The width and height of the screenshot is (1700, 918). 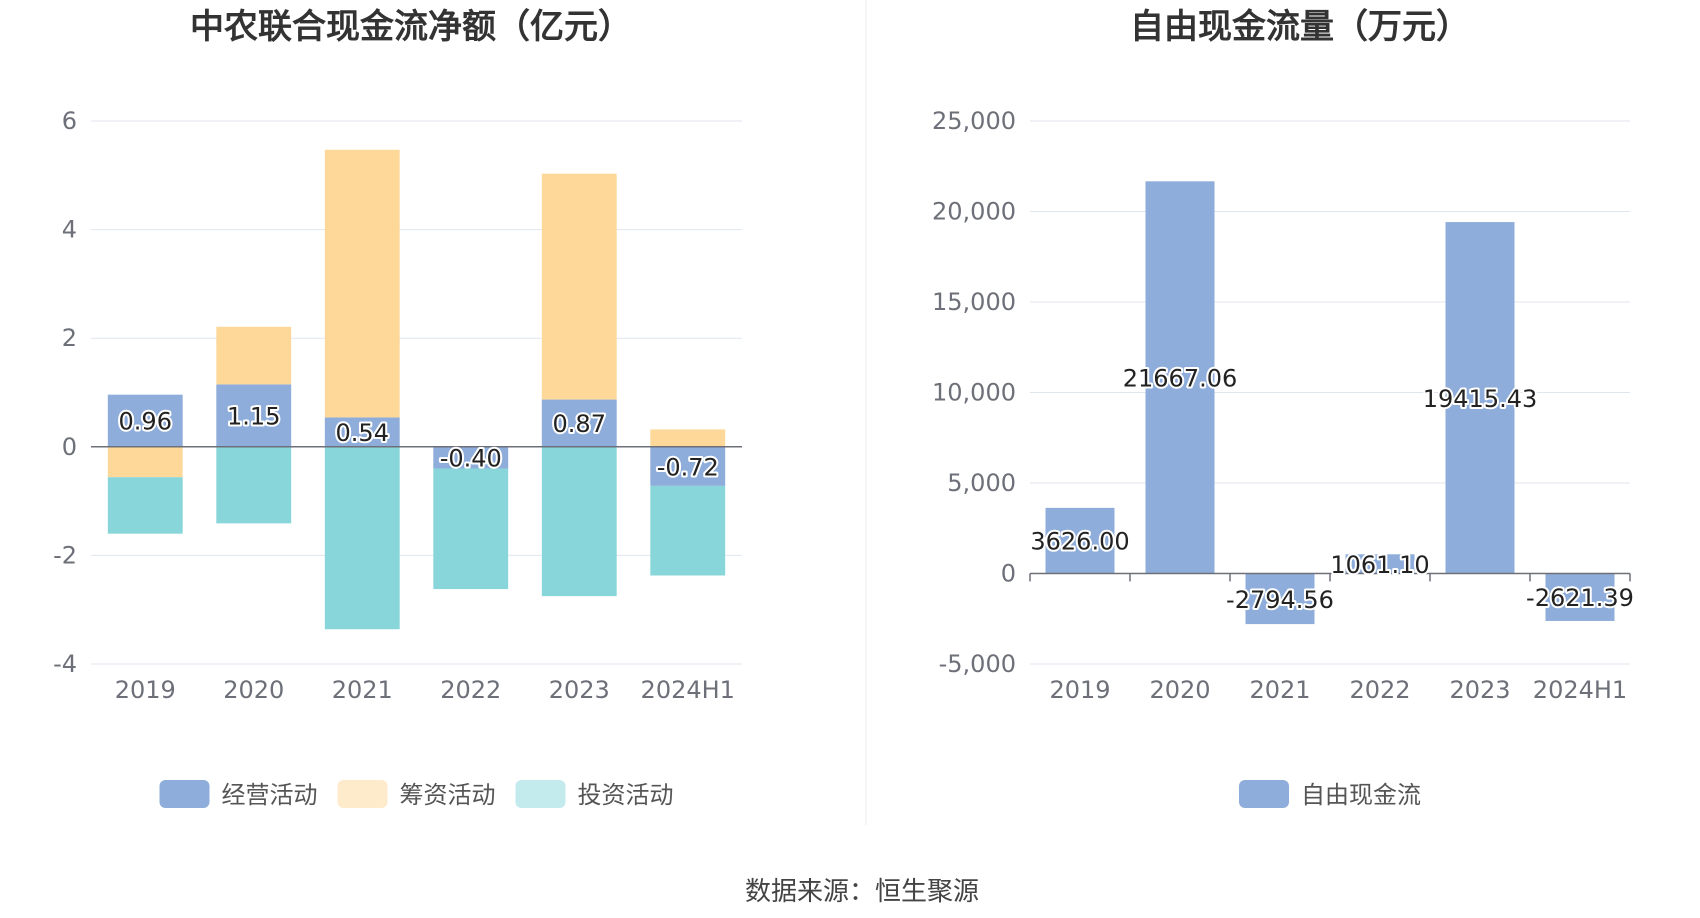 What do you see at coordinates (145, 462) in the screenshot?
I see `bar-筹资活动-2019` at bounding box center [145, 462].